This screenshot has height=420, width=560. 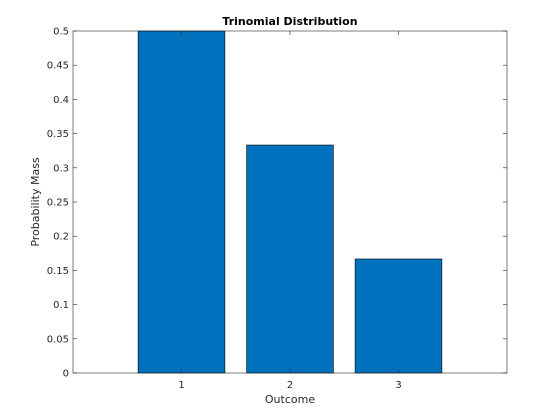 I want to click on y-tick-label: 0.4, so click(x=61, y=100).